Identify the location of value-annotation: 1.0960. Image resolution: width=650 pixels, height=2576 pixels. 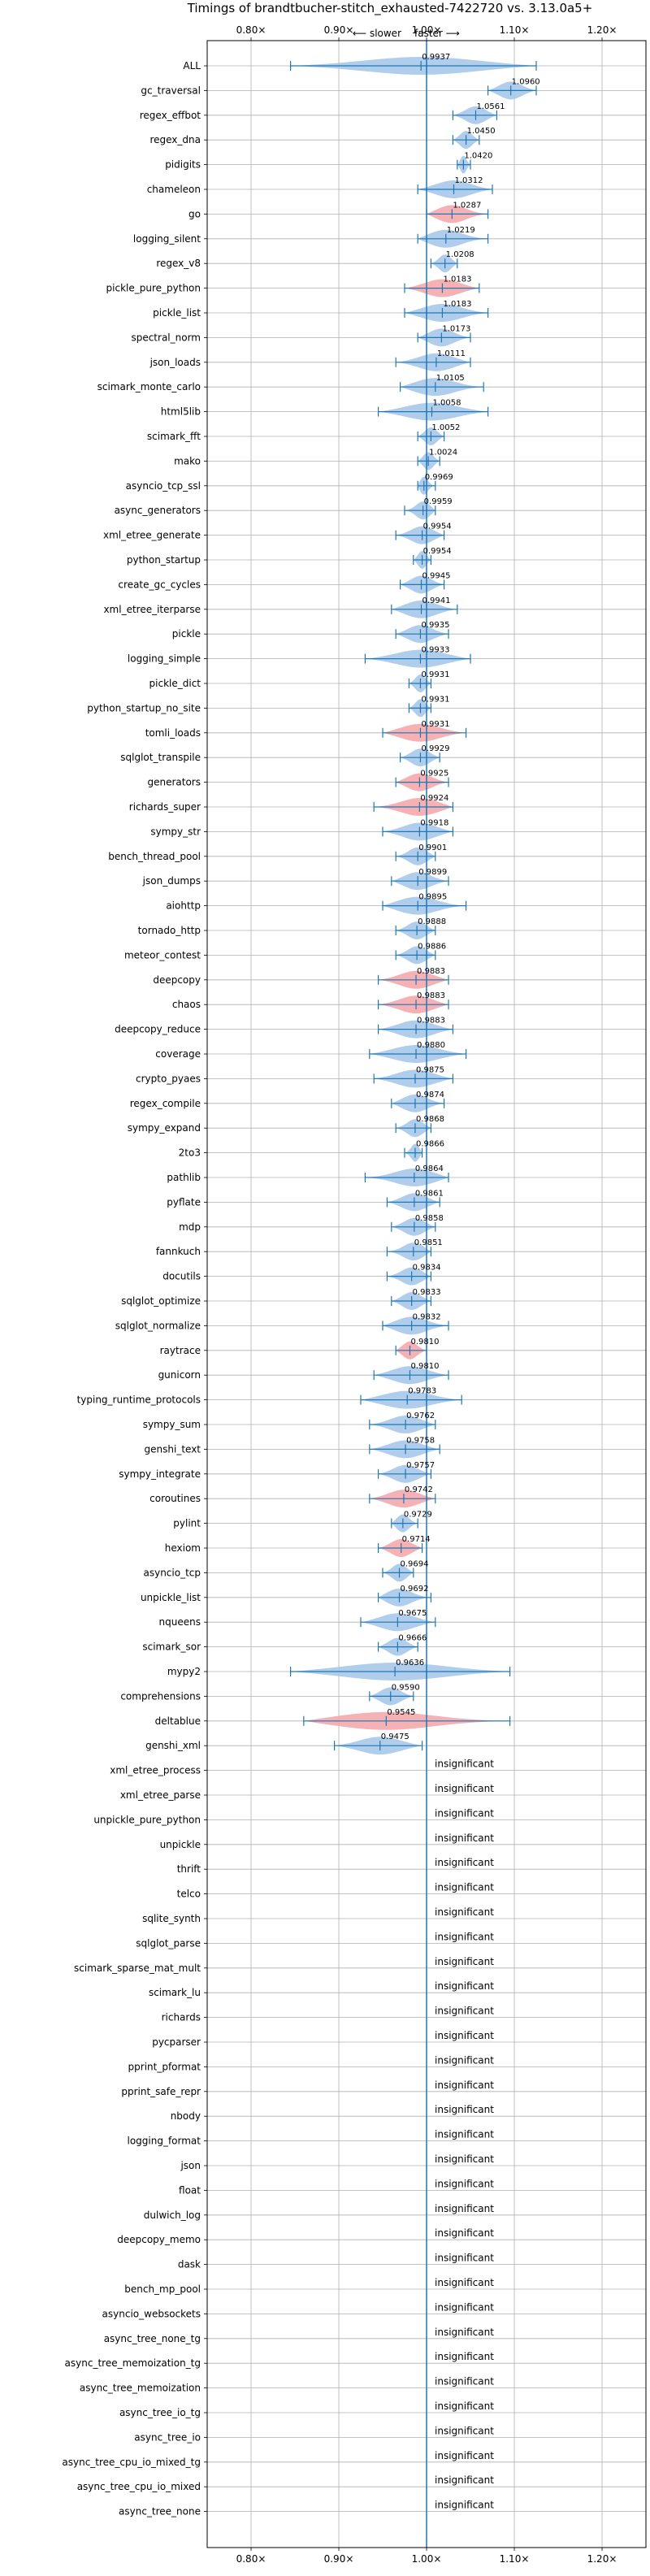
(526, 82).